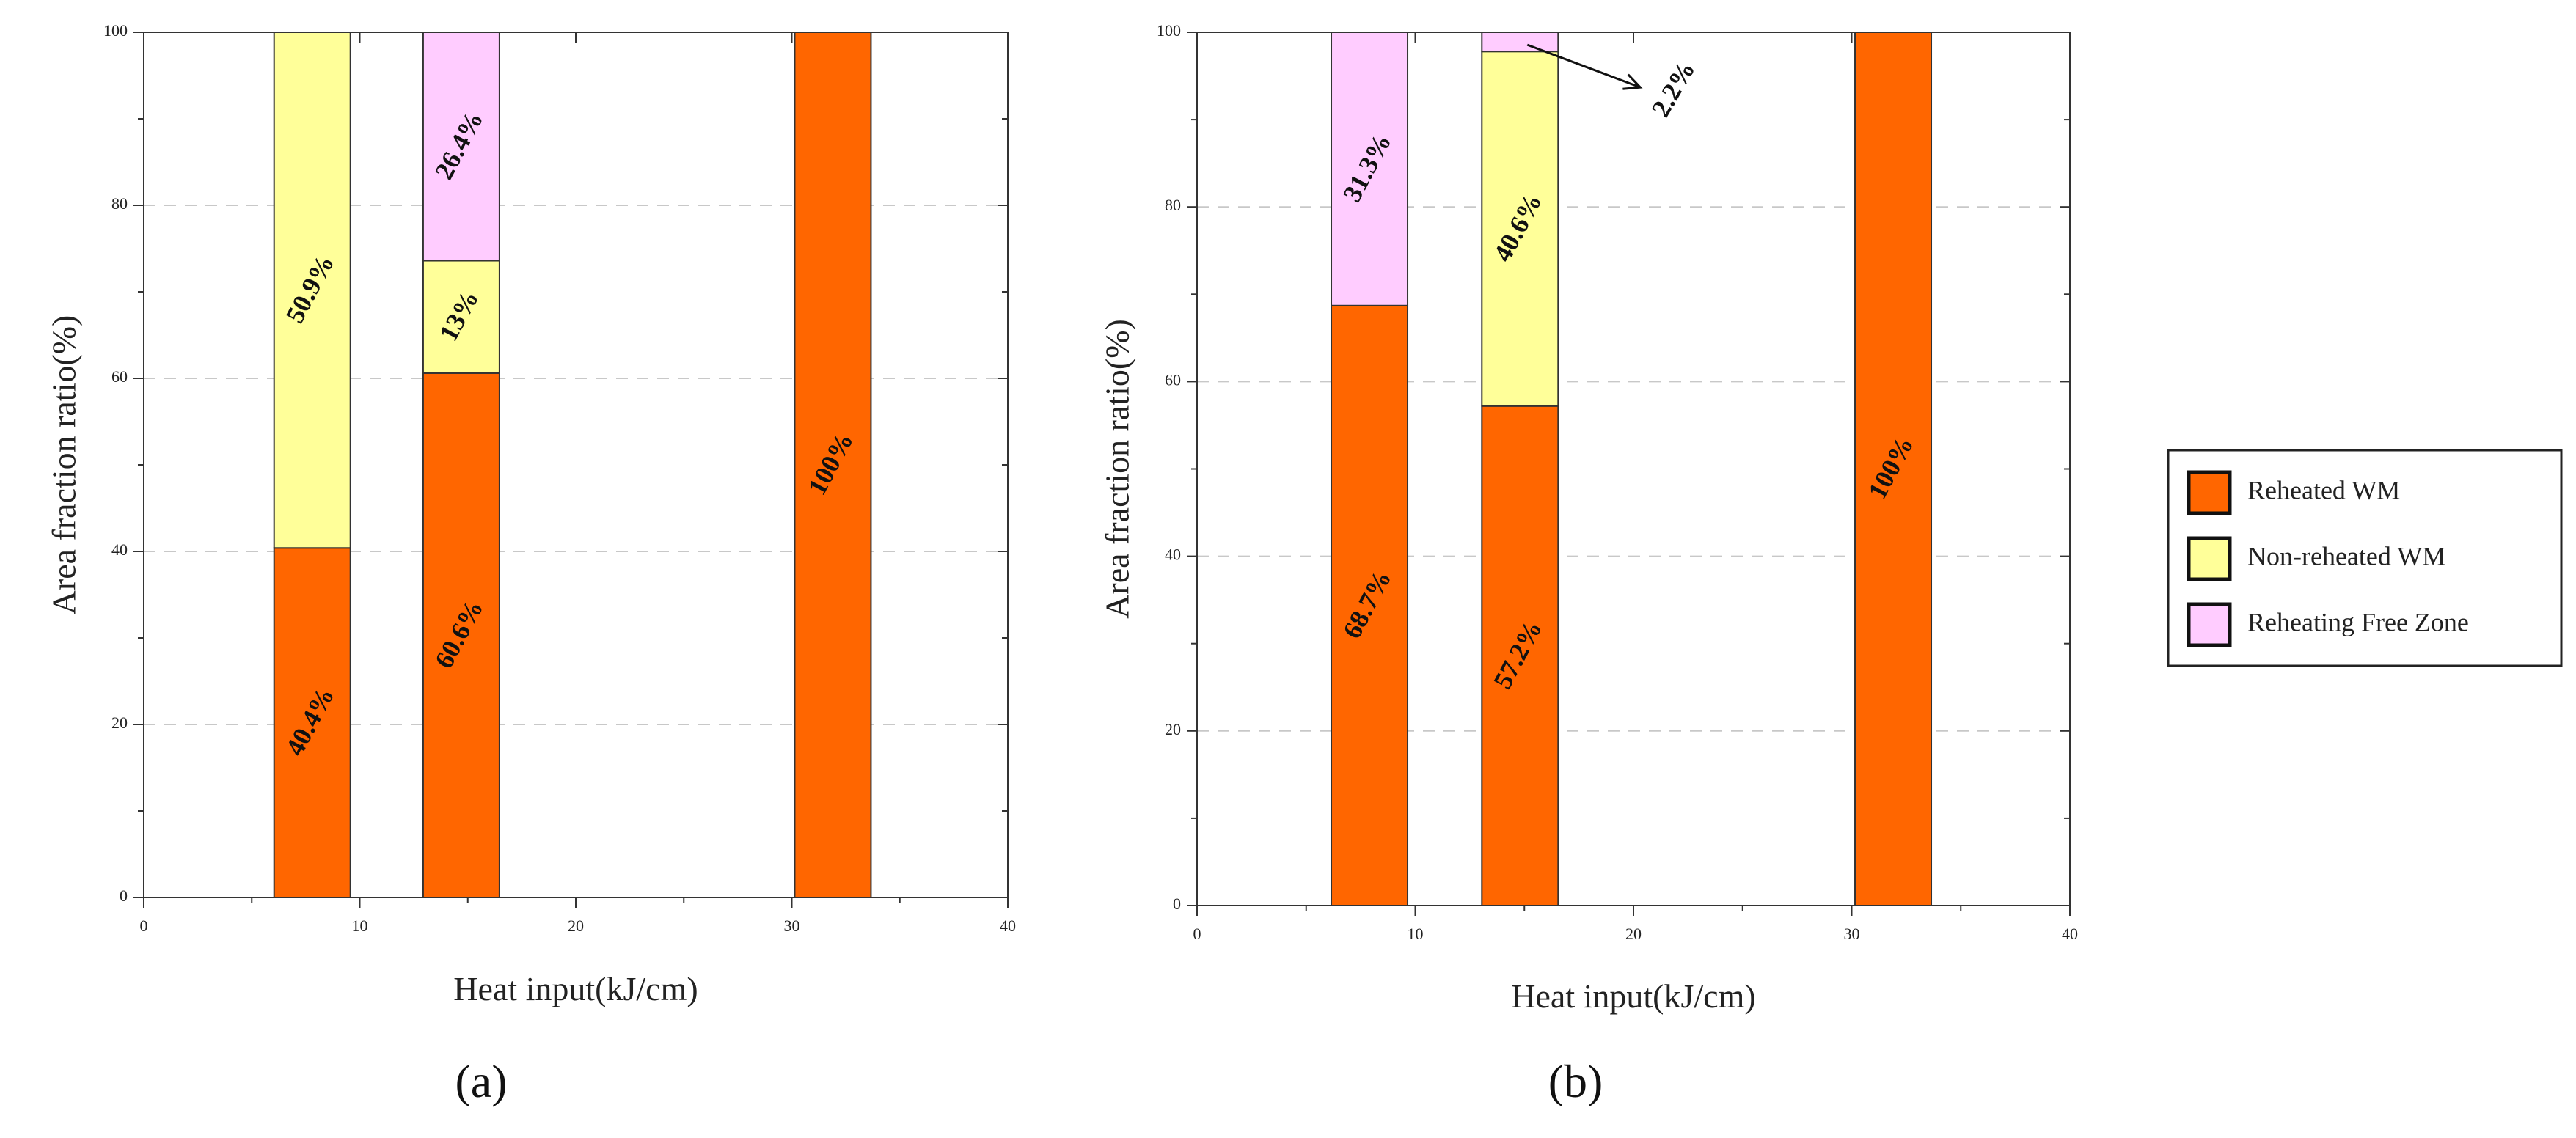 Image resolution: width=2576 pixels, height=1138 pixels. I want to click on panel-label: (b), so click(1576, 1081).